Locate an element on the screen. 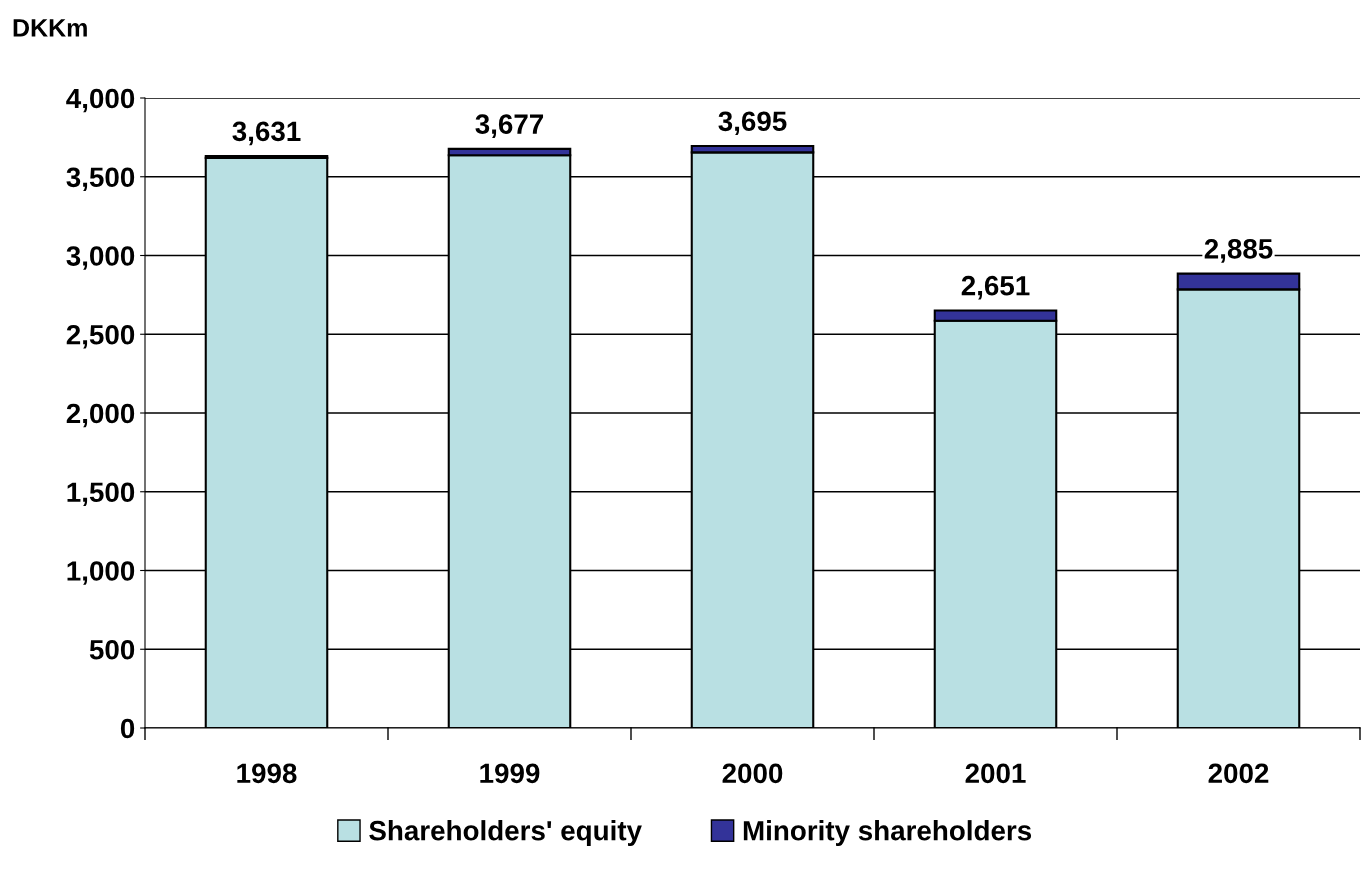 This screenshot has height=871, width=1370. y-tick-label: 3,500 is located at coordinates (100, 179).